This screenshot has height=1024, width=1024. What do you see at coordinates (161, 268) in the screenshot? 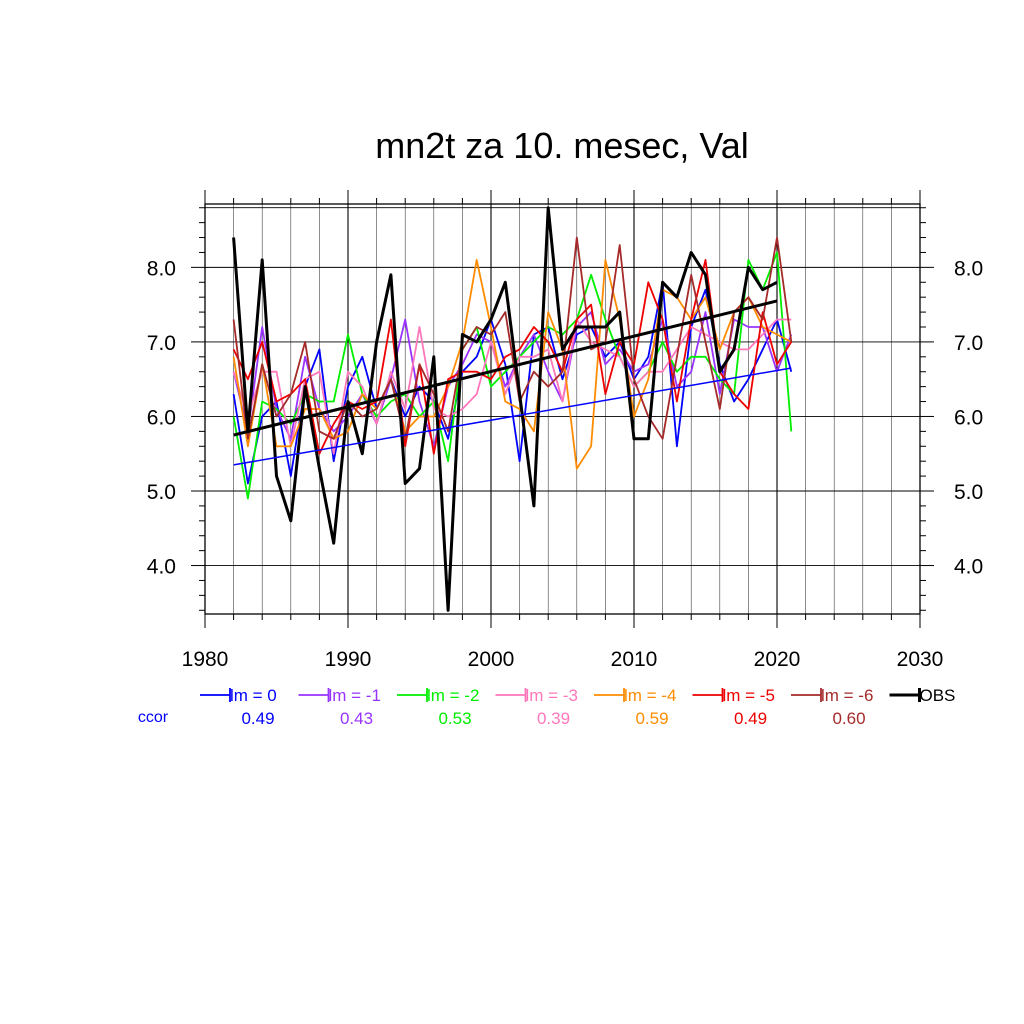
I see `y-tick-label: 8.0` at bounding box center [161, 268].